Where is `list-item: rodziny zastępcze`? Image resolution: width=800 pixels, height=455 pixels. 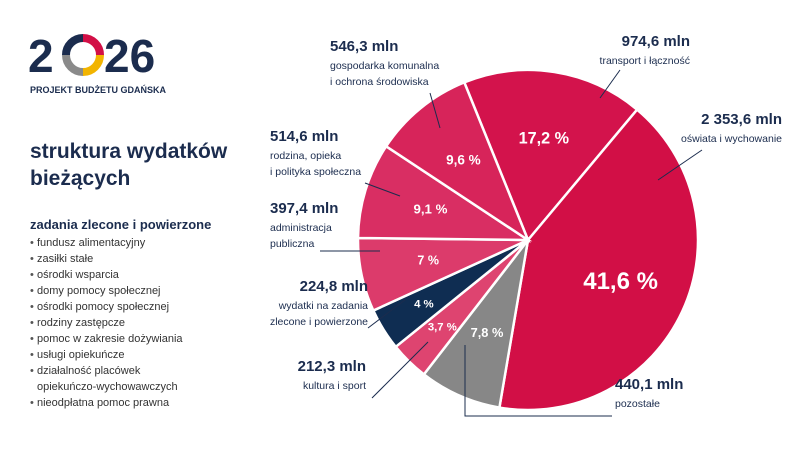
list-item: rodziny zastępcze is located at coordinates (81, 323).